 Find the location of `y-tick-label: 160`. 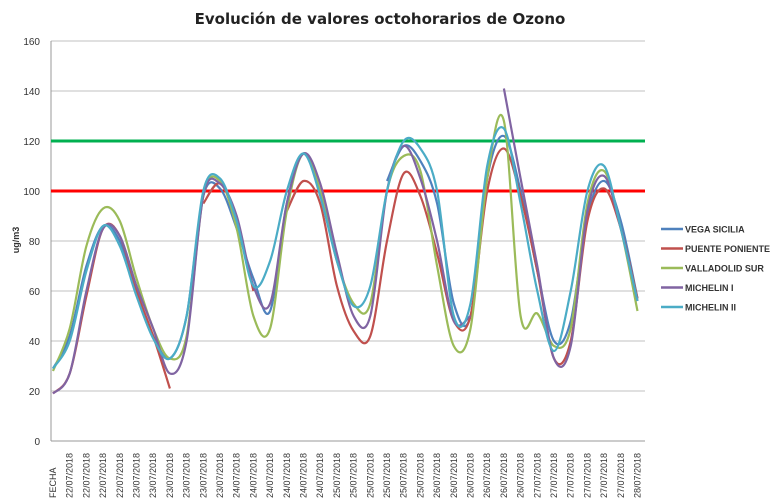

y-tick-label: 160 is located at coordinates (31, 42).